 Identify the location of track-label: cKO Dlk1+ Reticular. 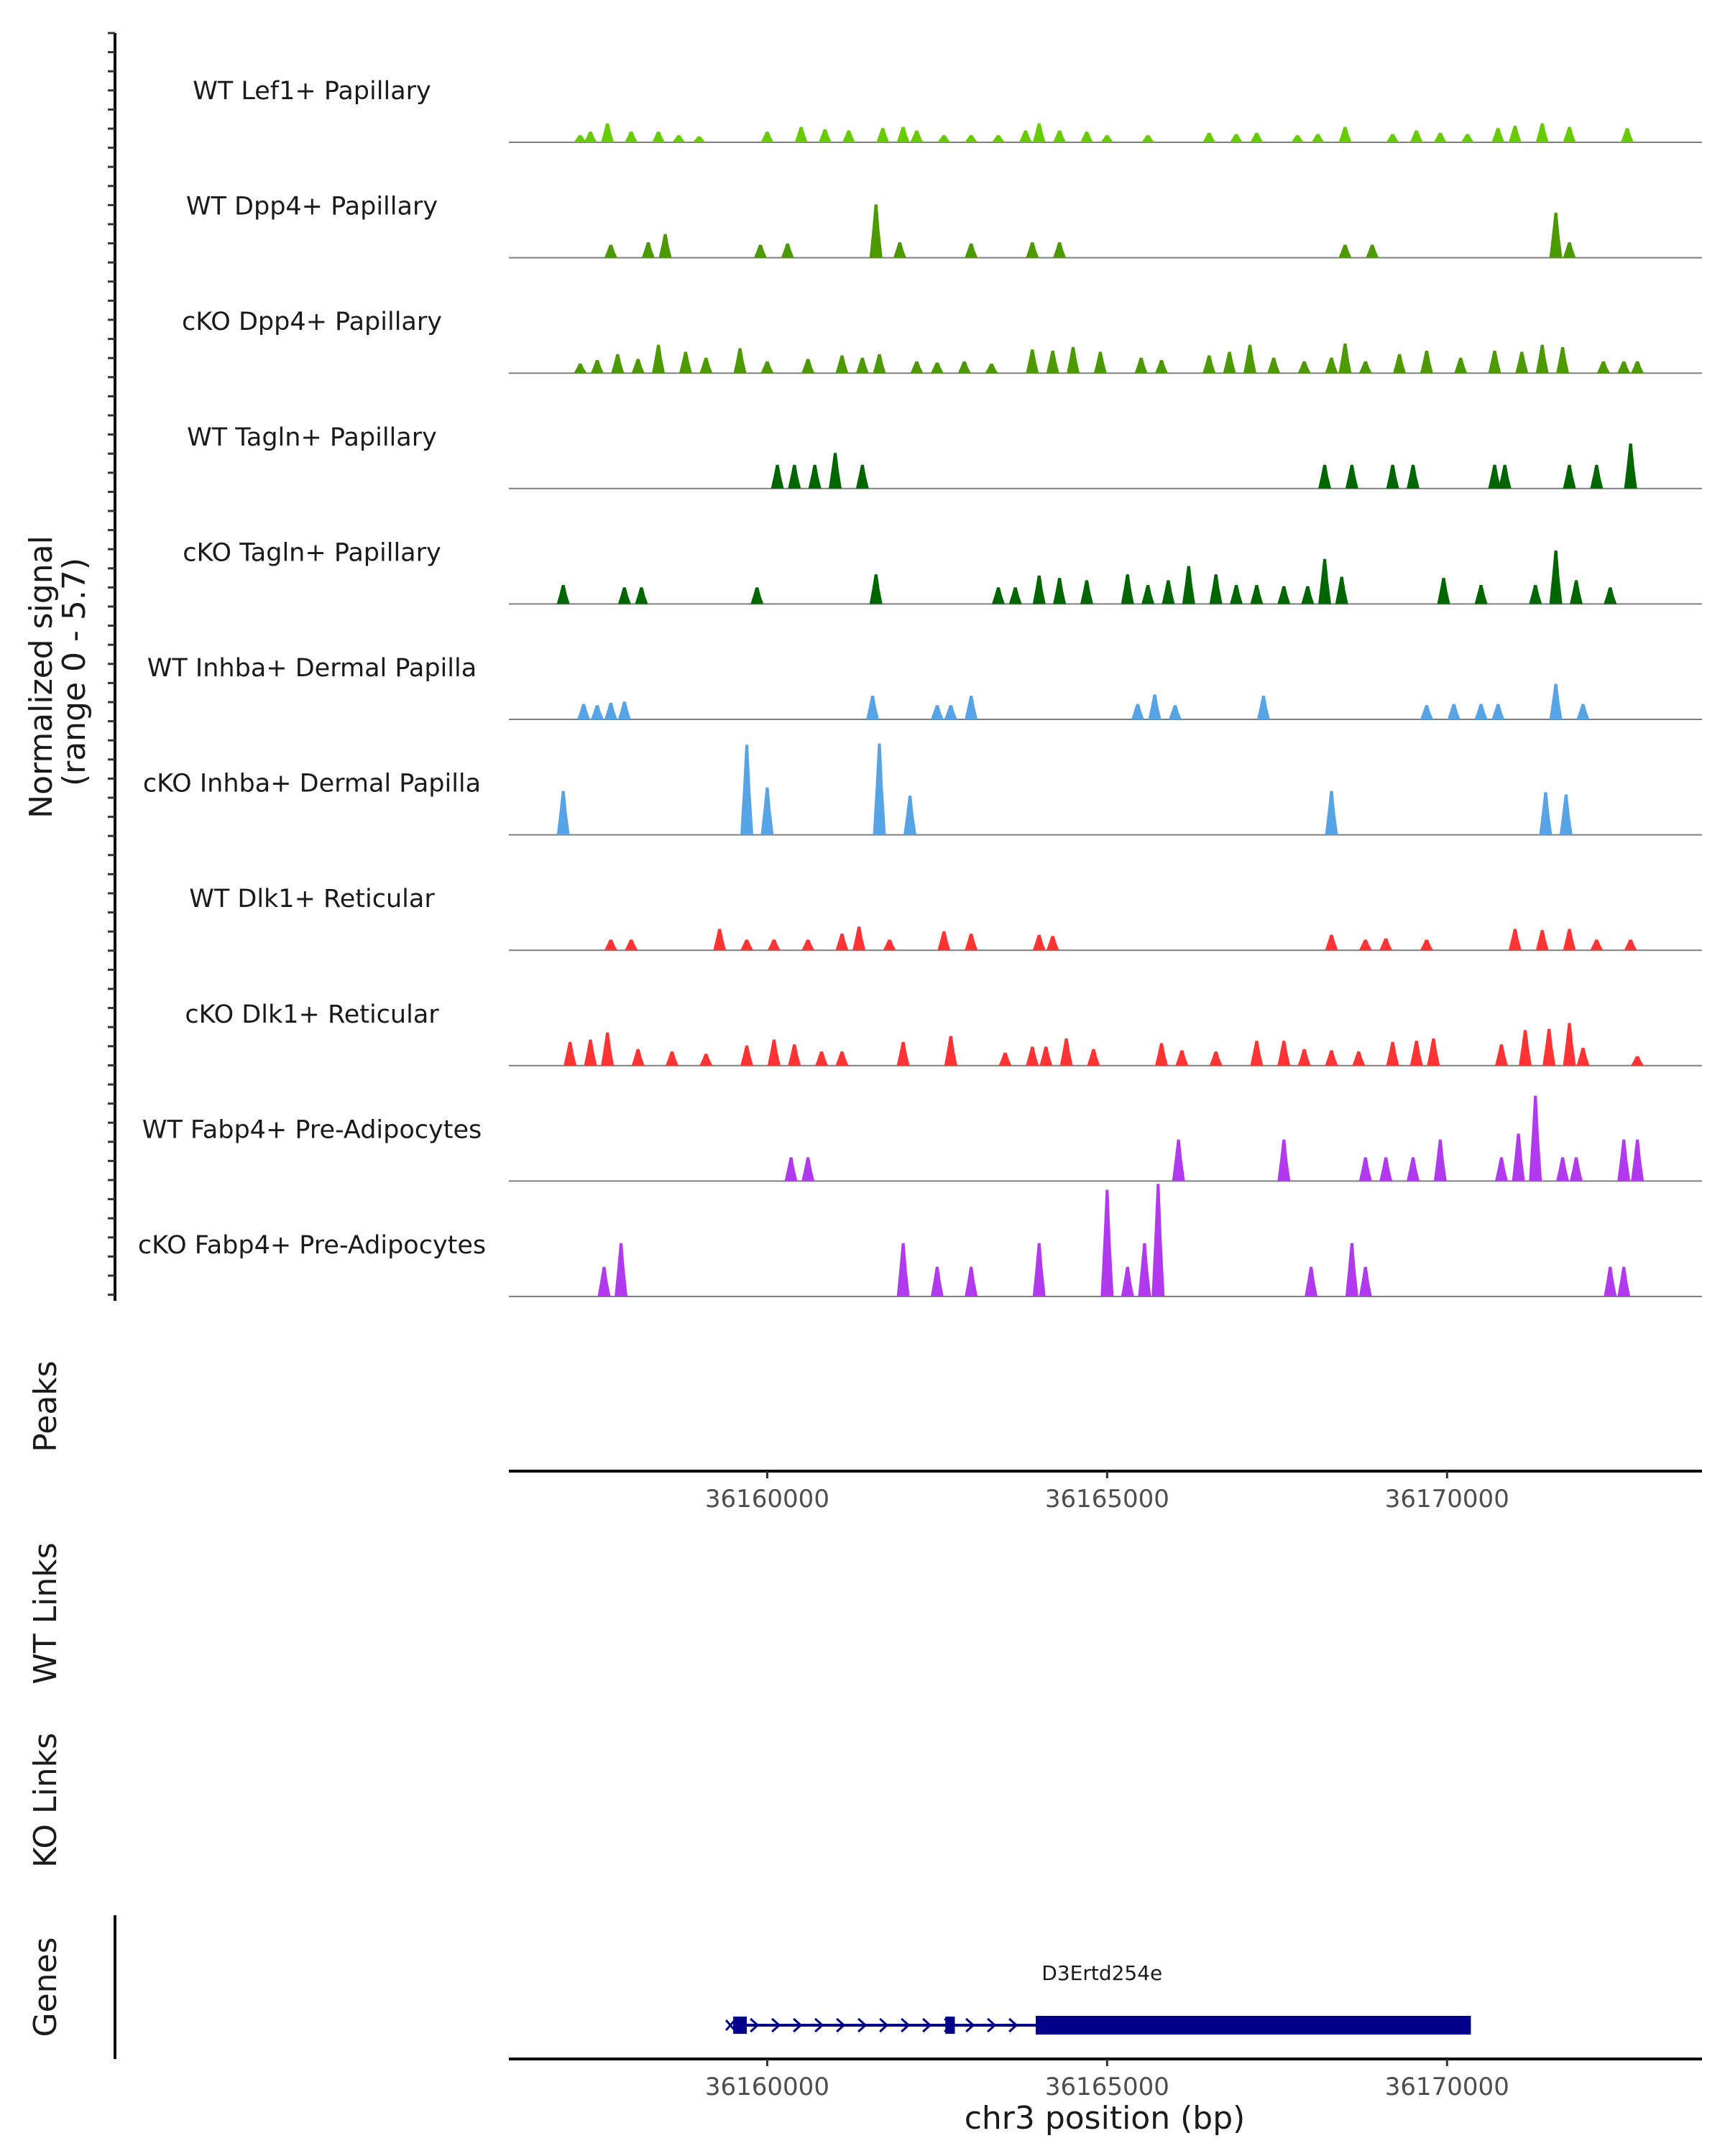
(312, 1014).